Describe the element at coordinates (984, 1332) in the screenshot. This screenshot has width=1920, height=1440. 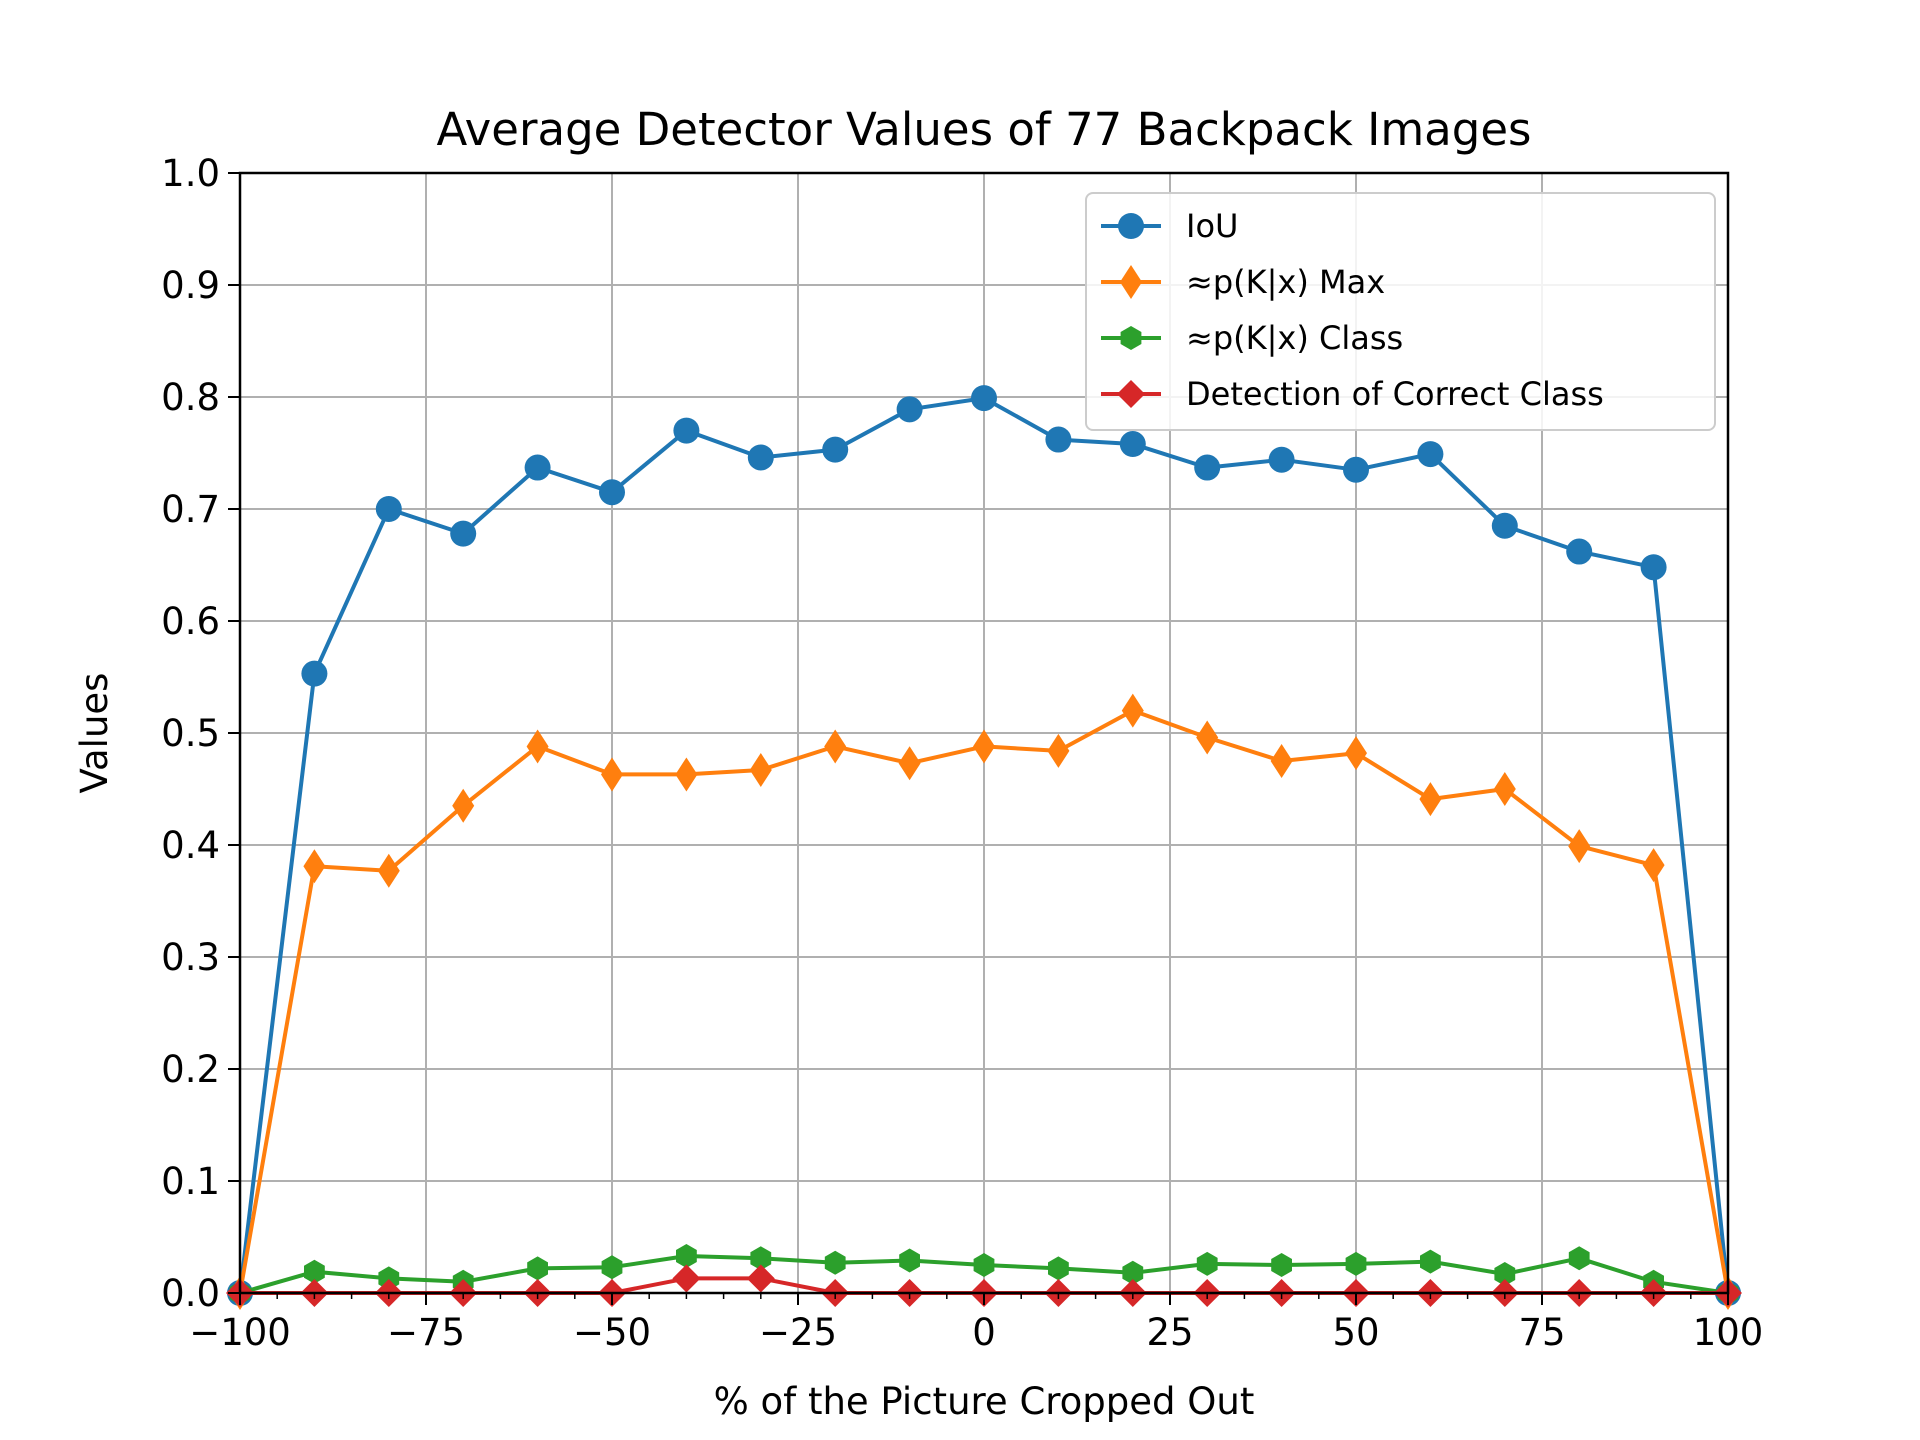
I see `x-tick-label: 0` at that location.